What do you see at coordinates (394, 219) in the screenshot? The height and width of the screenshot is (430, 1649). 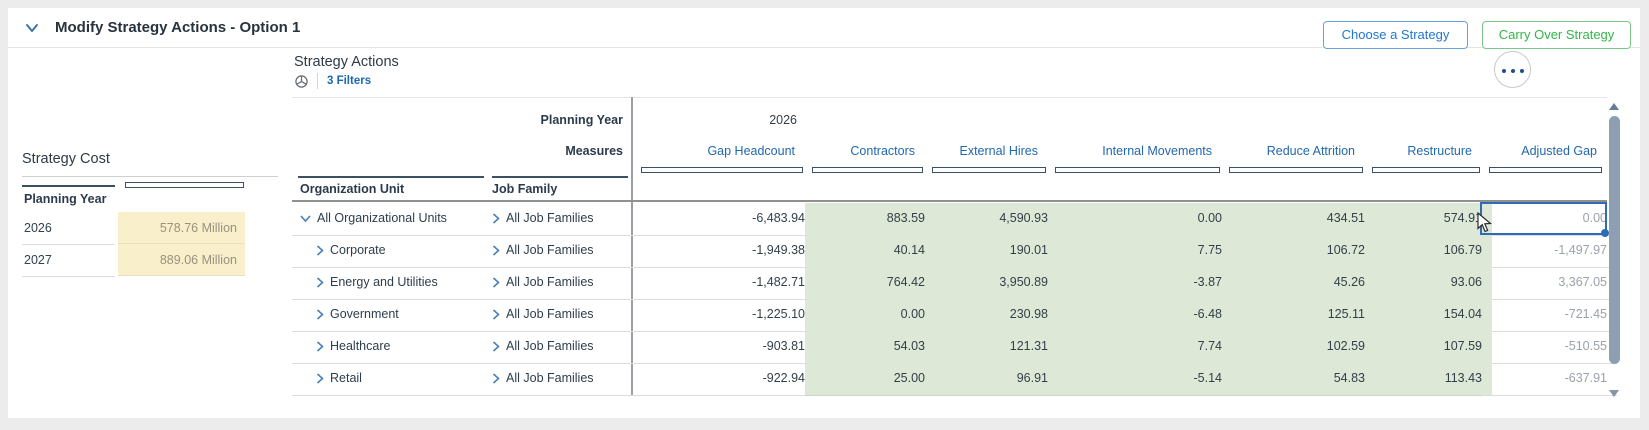 I see `org-unit-cell: All Organizational Units` at bounding box center [394, 219].